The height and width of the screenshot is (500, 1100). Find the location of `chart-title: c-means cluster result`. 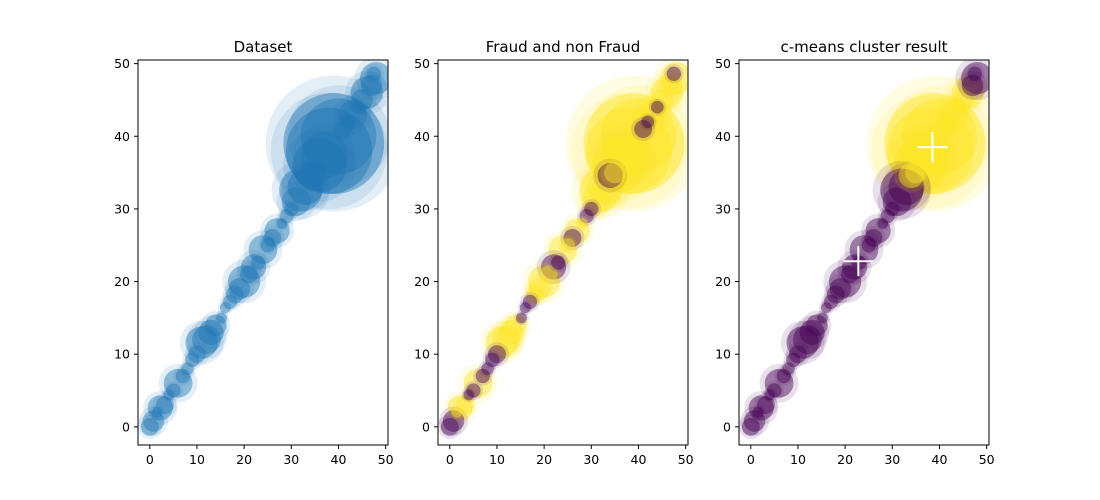

chart-title: c-means cluster result is located at coordinates (864, 47).